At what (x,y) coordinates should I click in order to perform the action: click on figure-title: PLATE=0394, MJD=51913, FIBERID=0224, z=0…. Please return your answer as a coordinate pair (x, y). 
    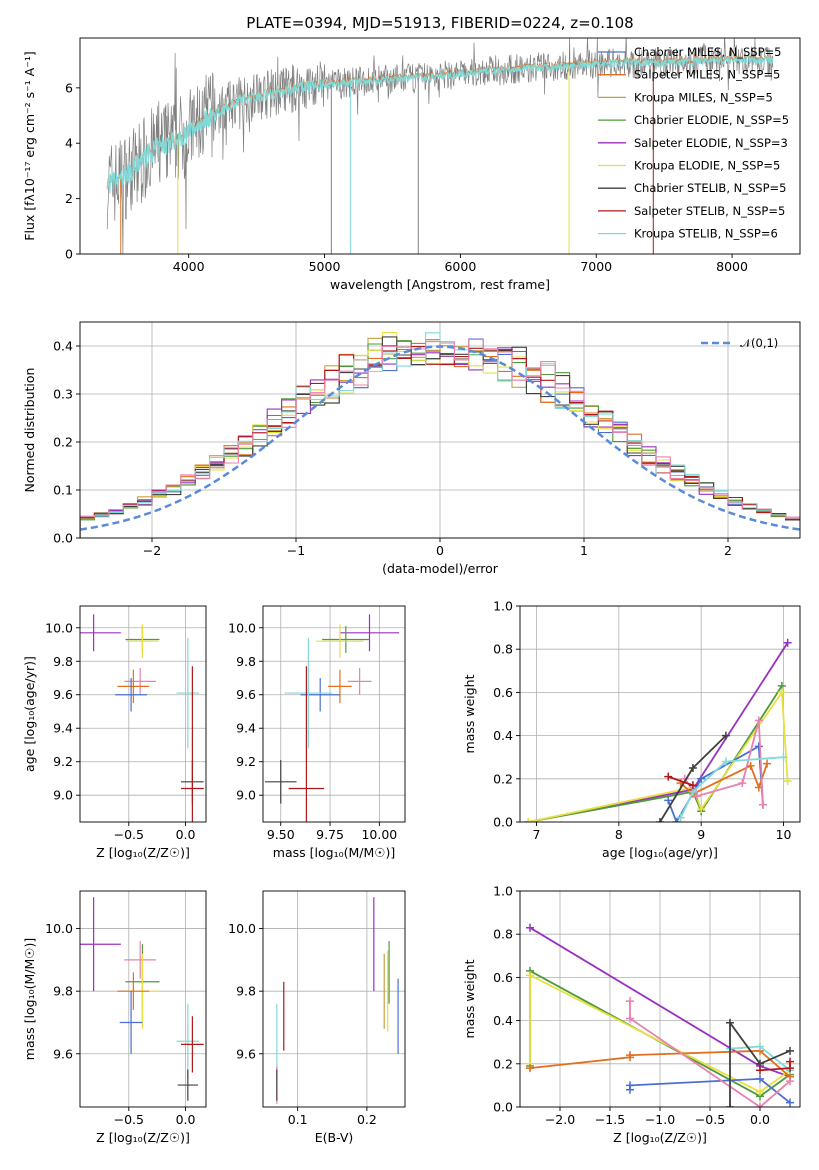
    Looking at the image, I should click on (439, 23).